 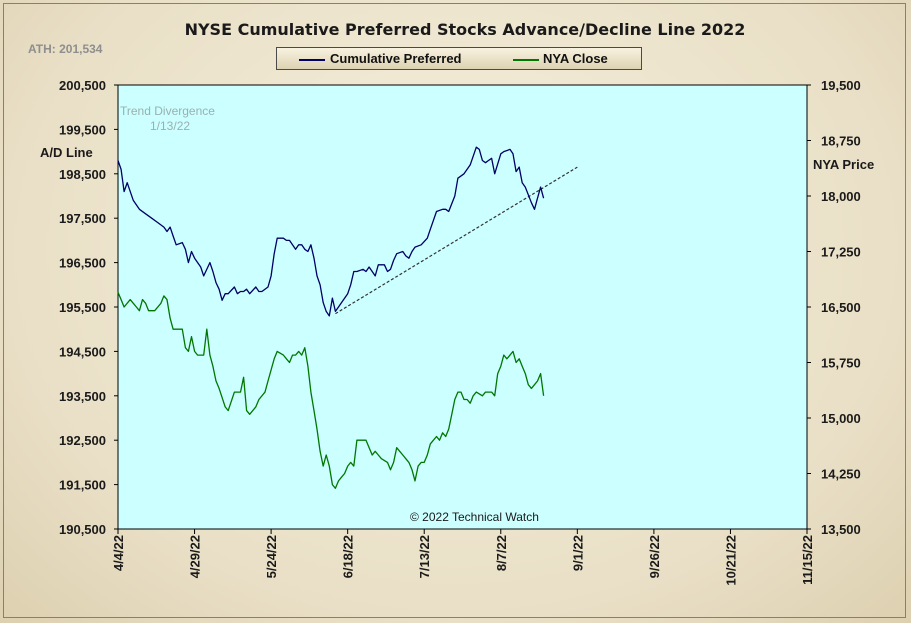 I want to click on legend: Cumulative Preferred NYA Close, so click(x=459, y=58).